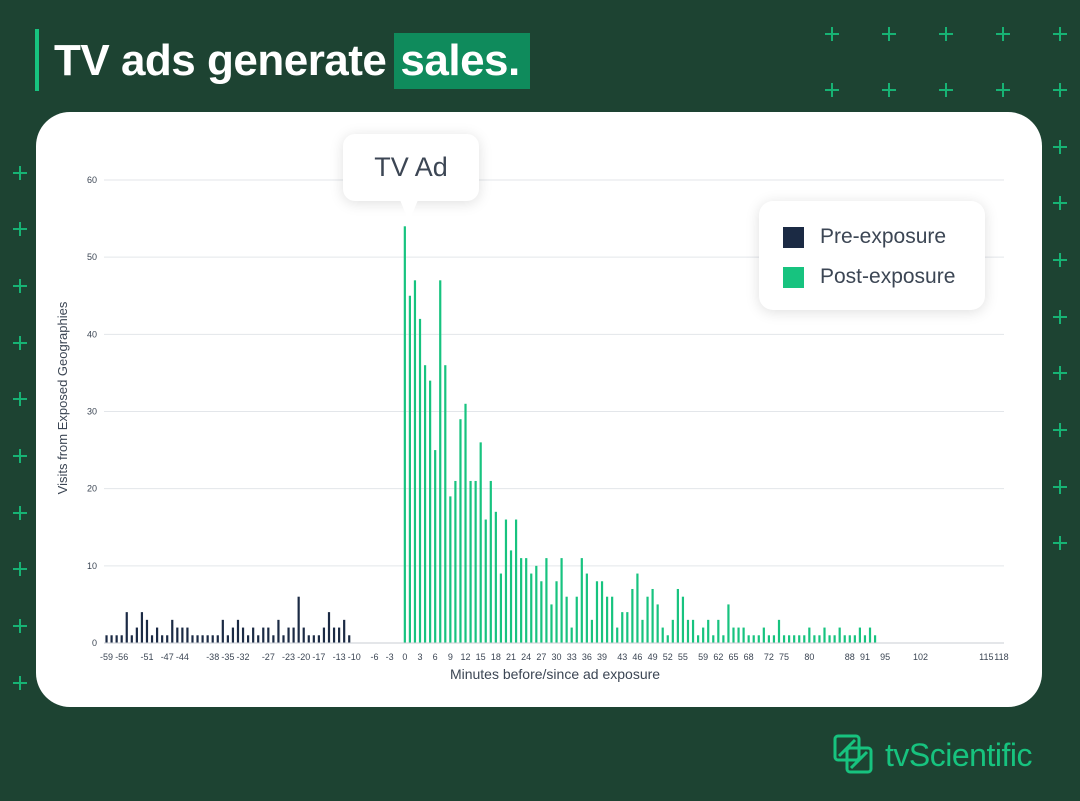 The height and width of the screenshot is (801, 1080). Describe the element at coordinates (668, 657) in the screenshot. I see `x-tick-label: 52` at that location.